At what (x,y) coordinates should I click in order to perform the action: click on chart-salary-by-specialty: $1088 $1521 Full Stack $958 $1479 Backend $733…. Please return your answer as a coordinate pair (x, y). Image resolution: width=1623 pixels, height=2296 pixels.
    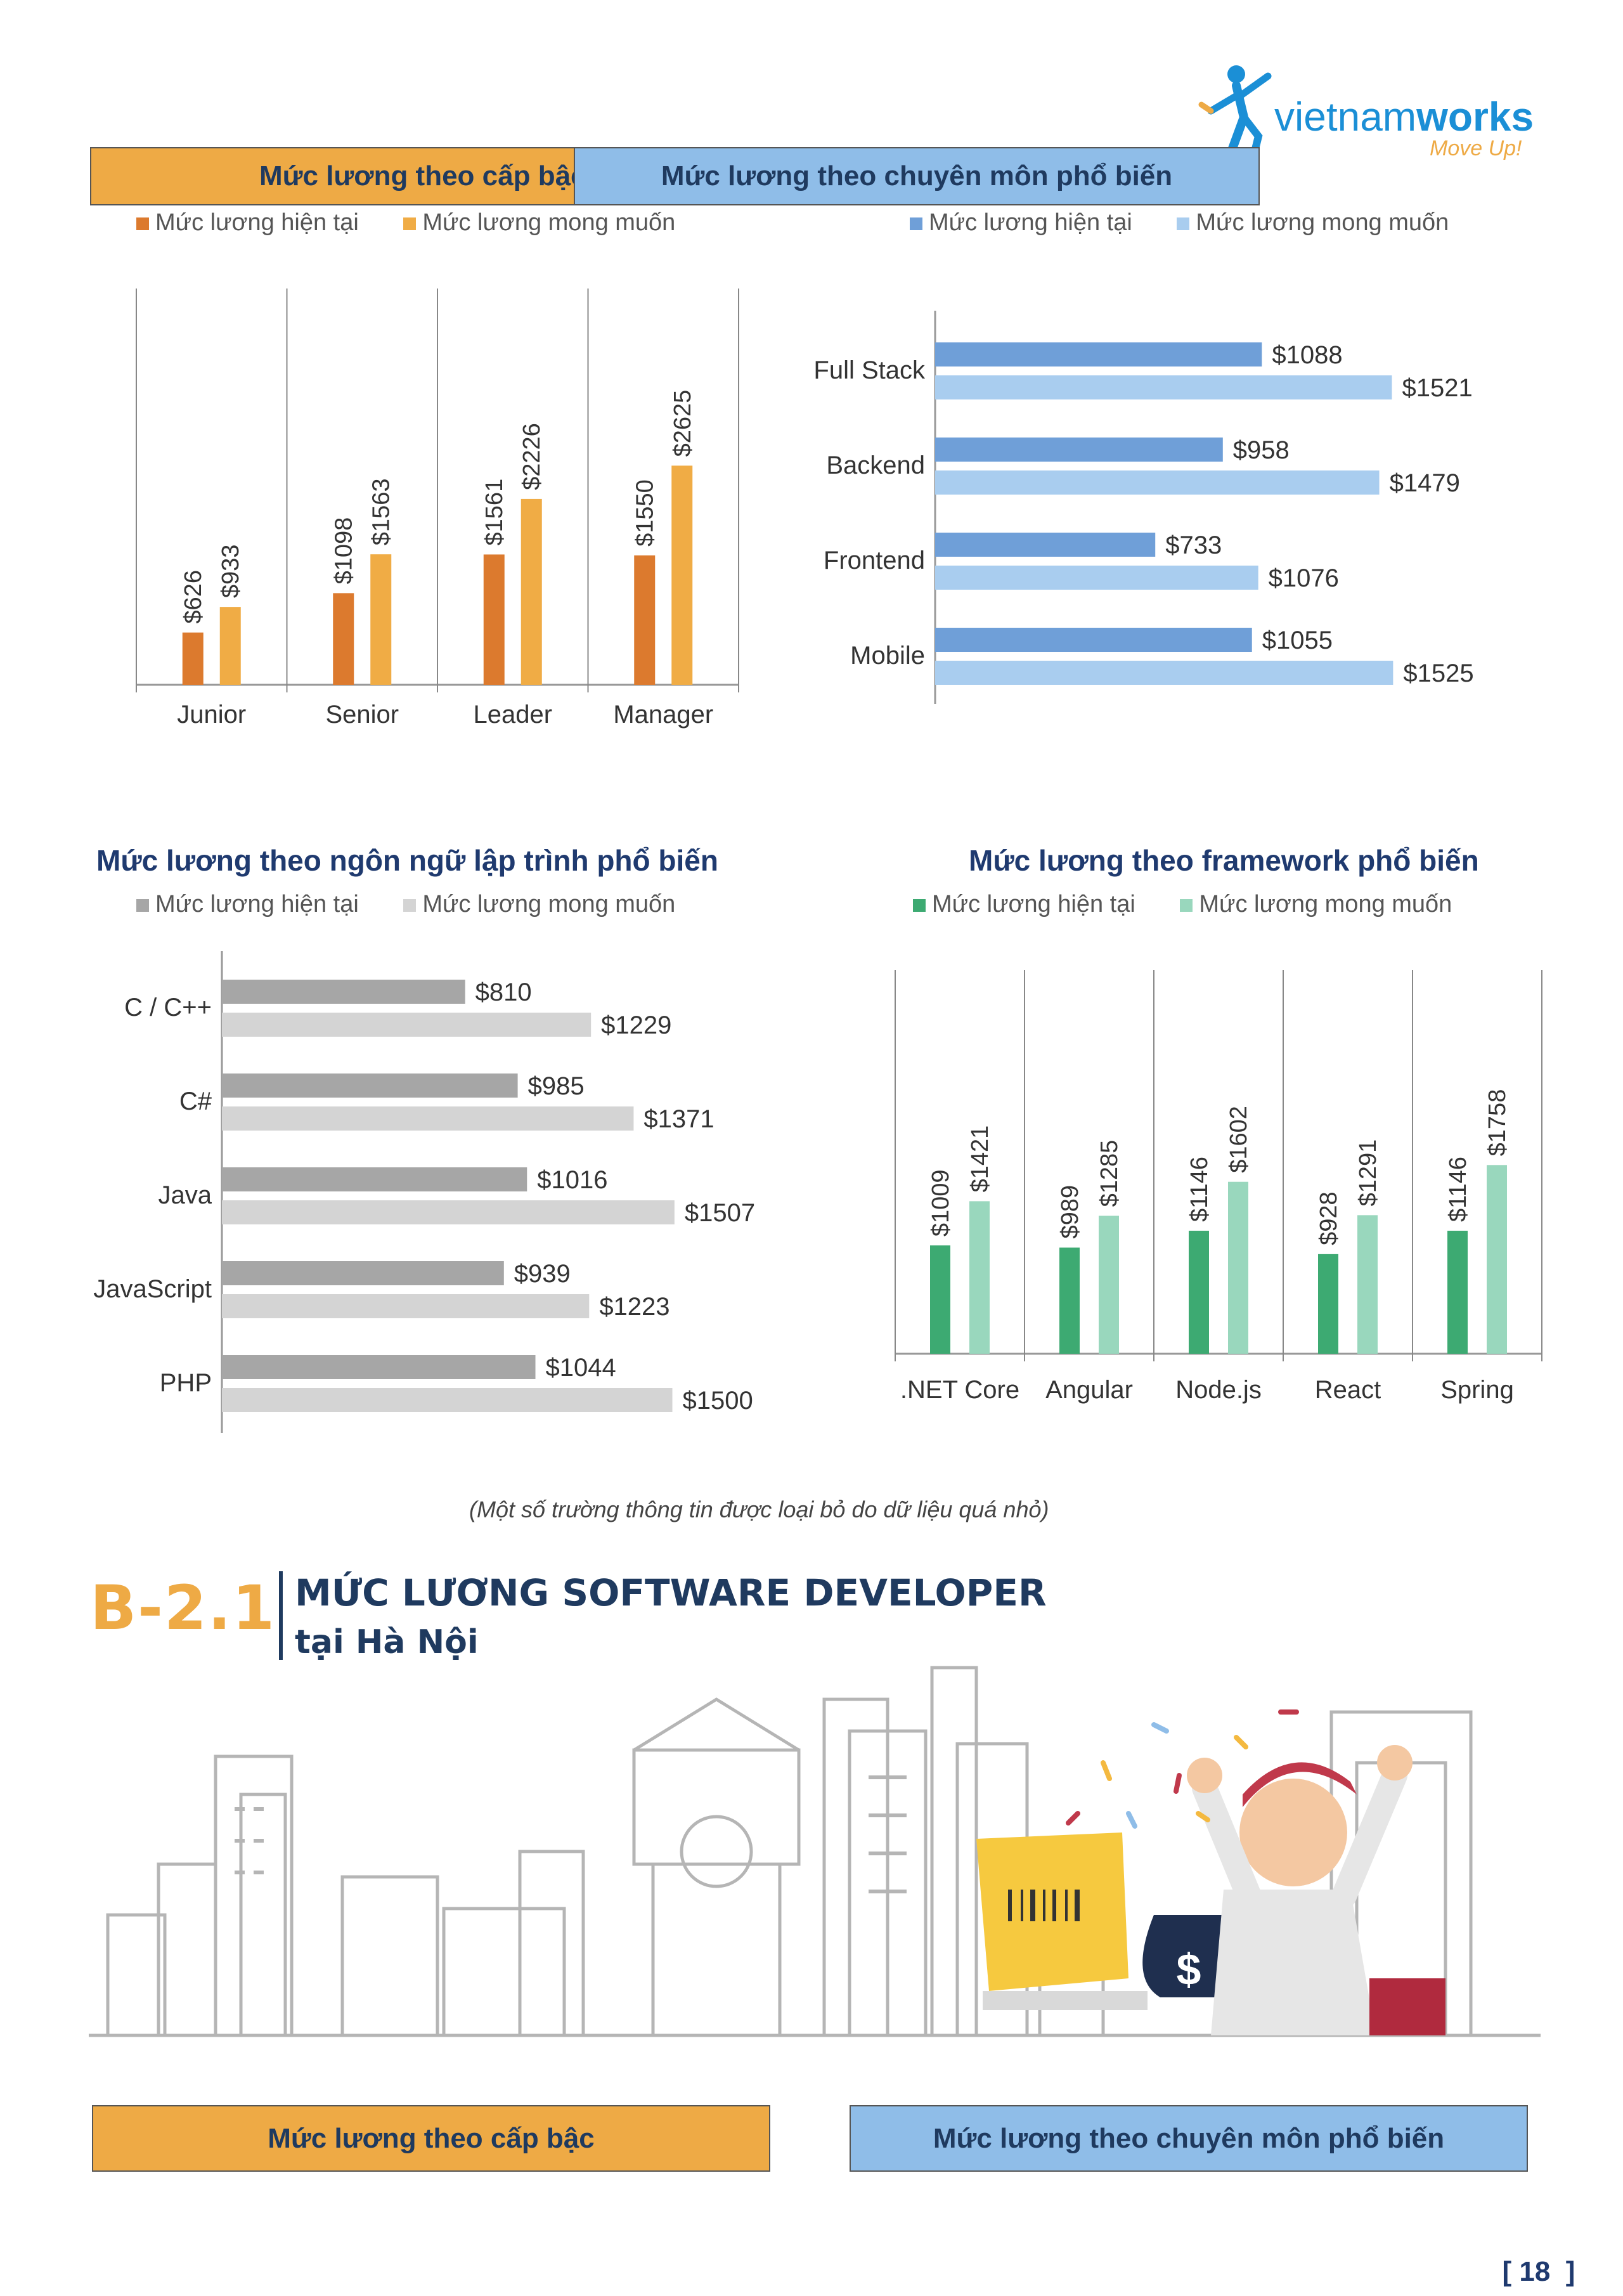
    Looking at the image, I should click on (1143, 507).